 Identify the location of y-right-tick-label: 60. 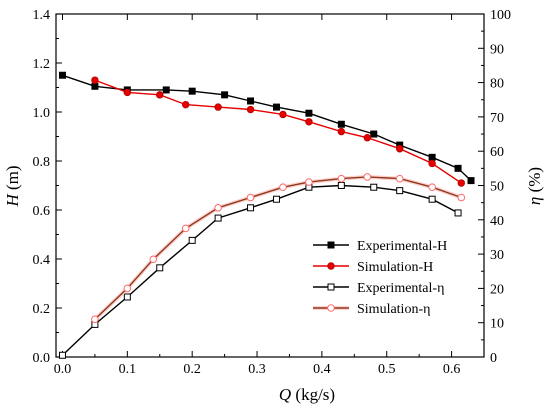
(497, 152).